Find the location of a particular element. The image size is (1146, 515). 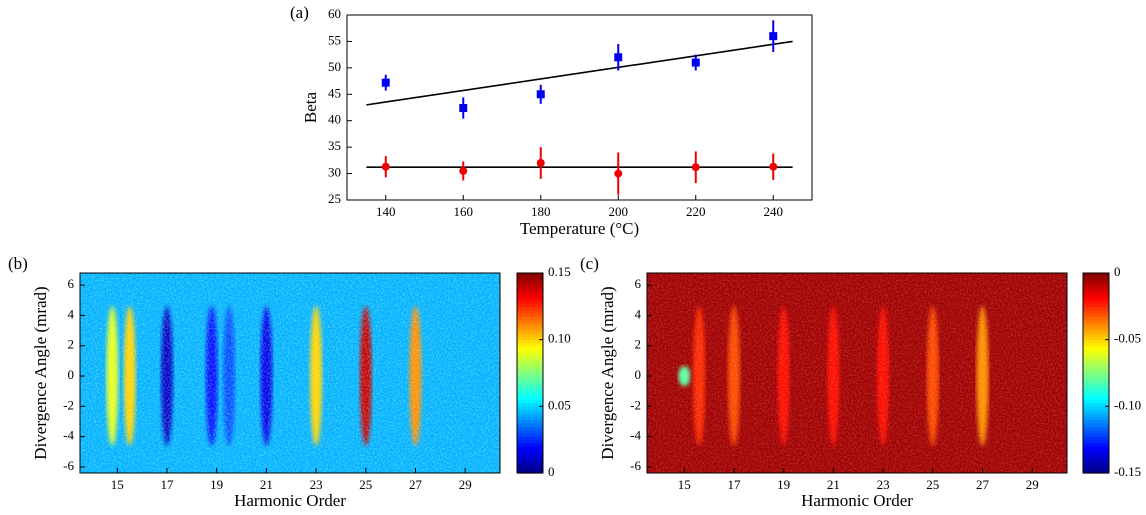

y-axis-label: Beta is located at coordinates (310, 107).